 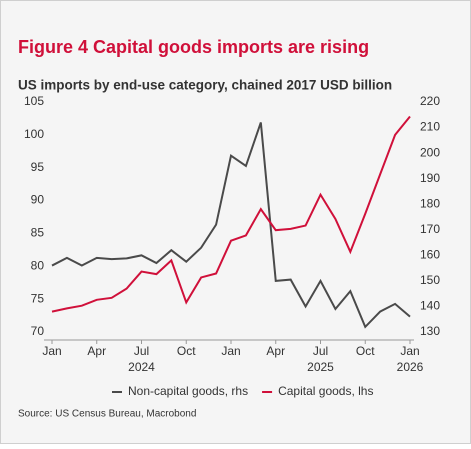 What do you see at coordinates (430, 255) in the screenshot?
I see `y2-tick-label: 160` at bounding box center [430, 255].